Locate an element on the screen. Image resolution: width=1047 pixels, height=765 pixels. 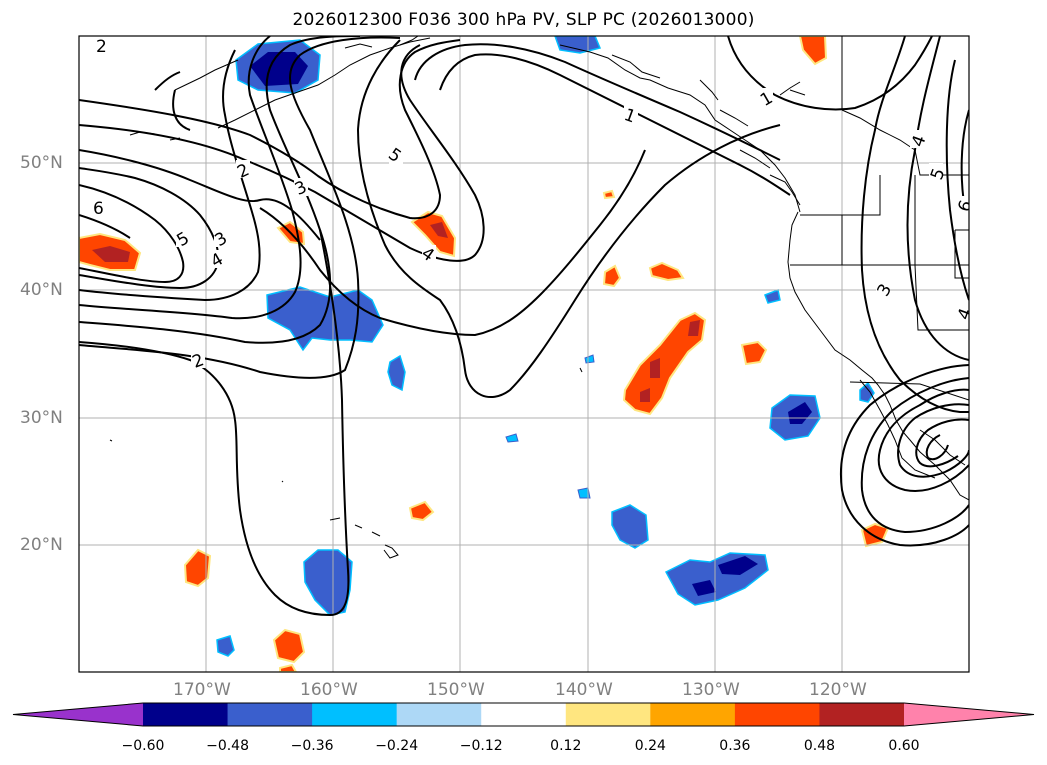
colorbar-extend-min is located at coordinates (78, 714).